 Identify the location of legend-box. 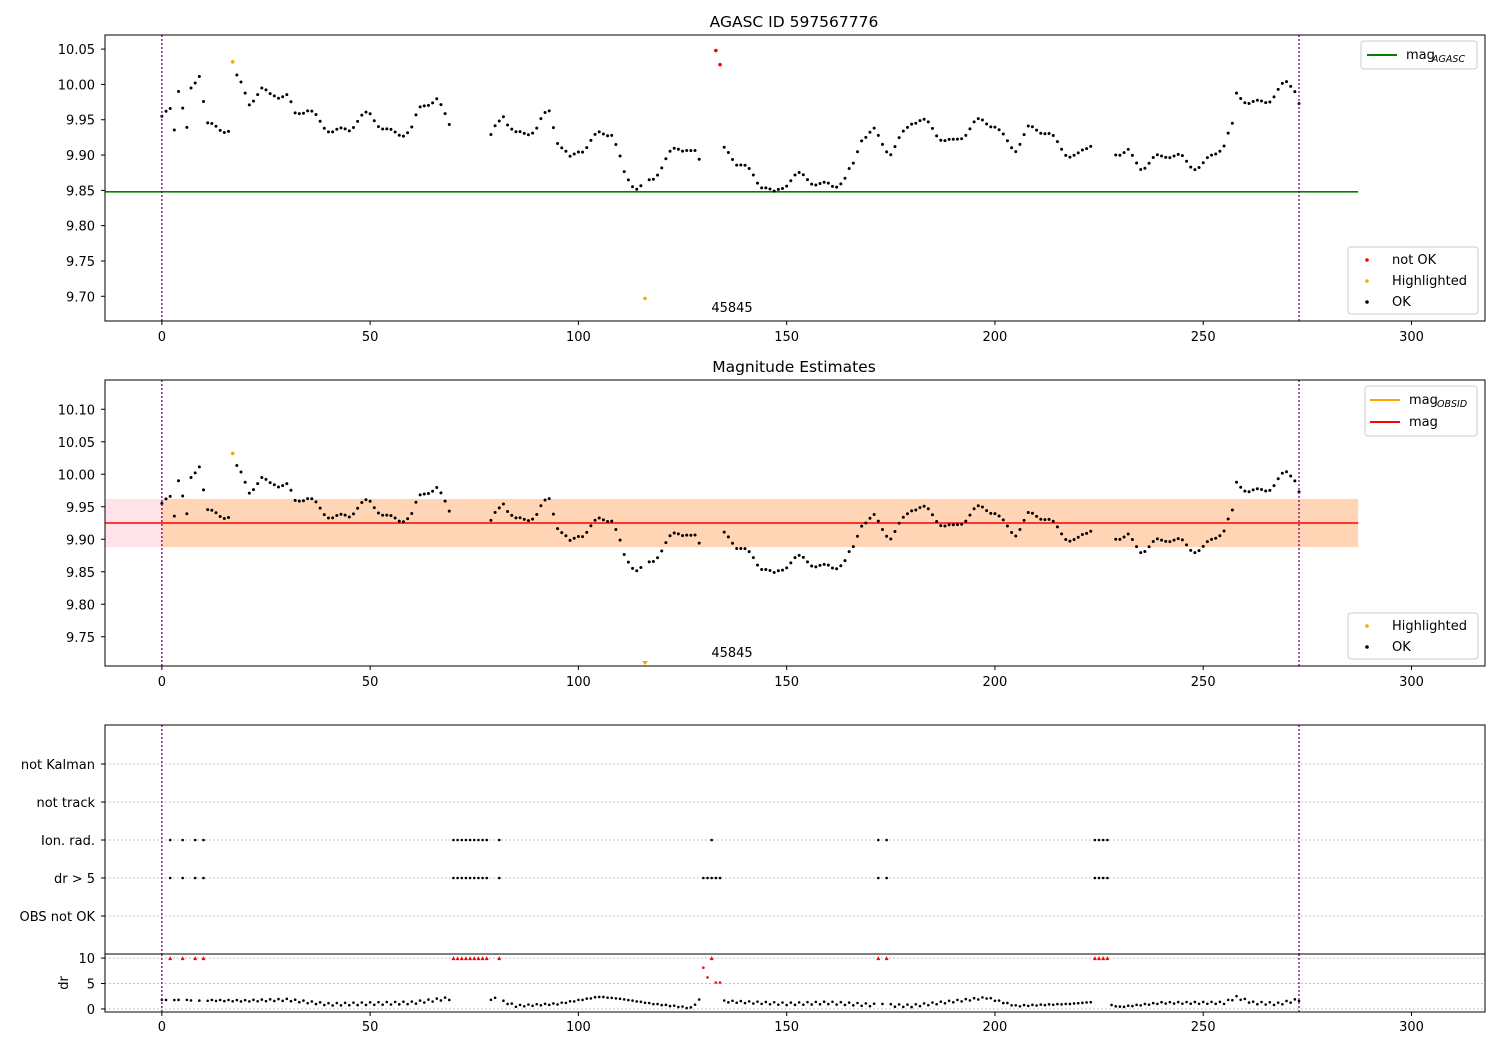
(1413, 636).